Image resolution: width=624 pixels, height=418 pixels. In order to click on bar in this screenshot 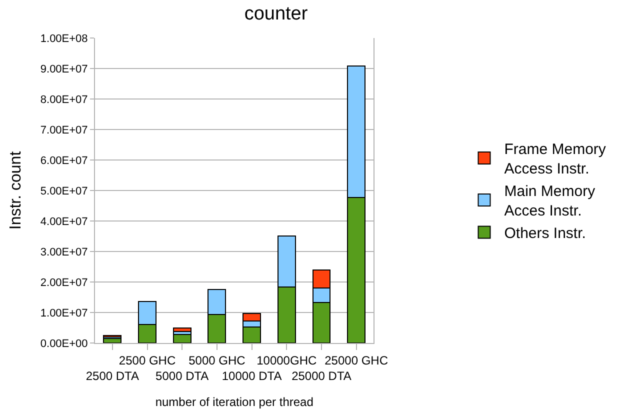, I will do `click(182, 330)`.